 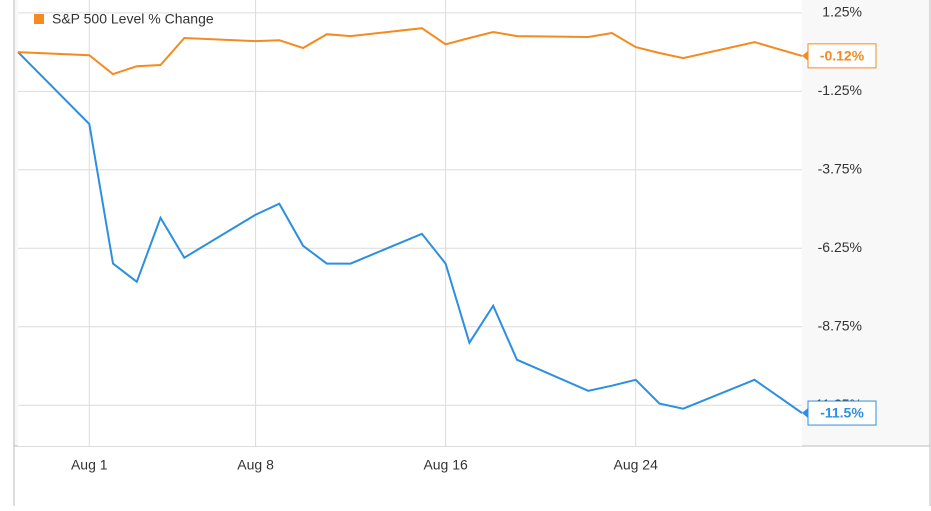 What do you see at coordinates (133, 19) in the screenshot?
I see `legend-label: S&P 500 Level % Change` at bounding box center [133, 19].